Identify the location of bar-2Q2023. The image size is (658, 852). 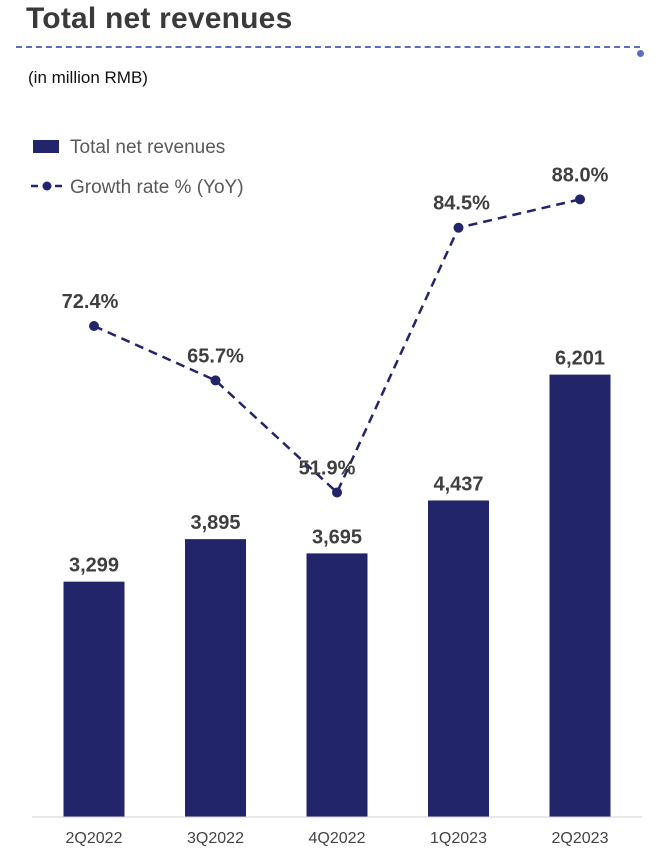
(580, 595).